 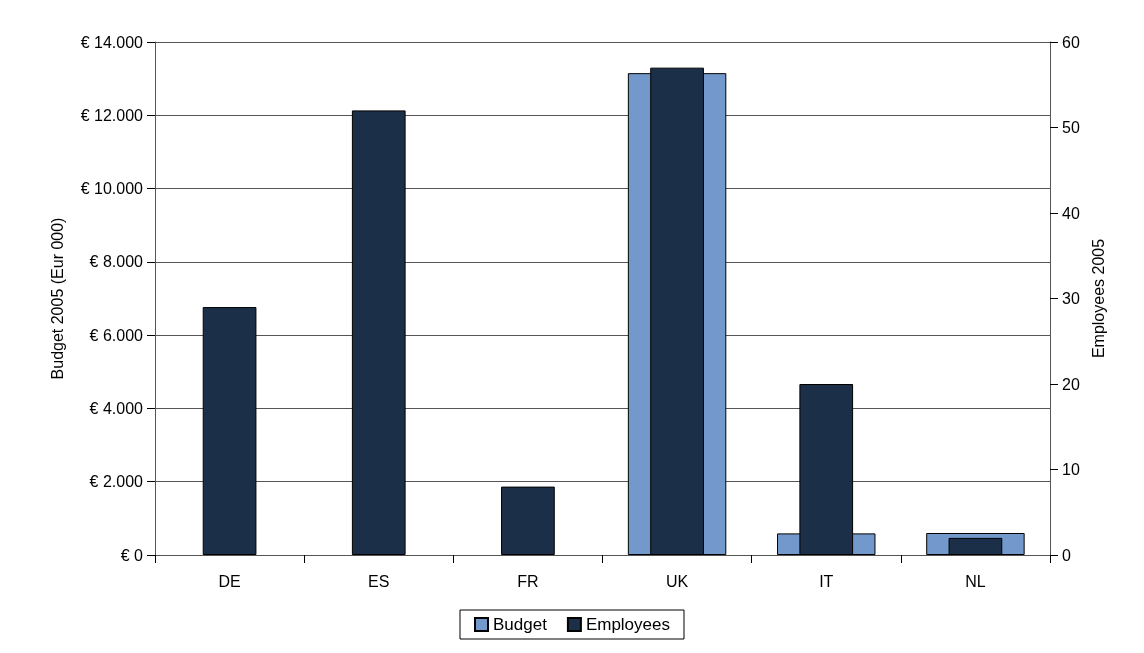 I want to click on y2-tick-label: 0, so click(x=1066, y=555).